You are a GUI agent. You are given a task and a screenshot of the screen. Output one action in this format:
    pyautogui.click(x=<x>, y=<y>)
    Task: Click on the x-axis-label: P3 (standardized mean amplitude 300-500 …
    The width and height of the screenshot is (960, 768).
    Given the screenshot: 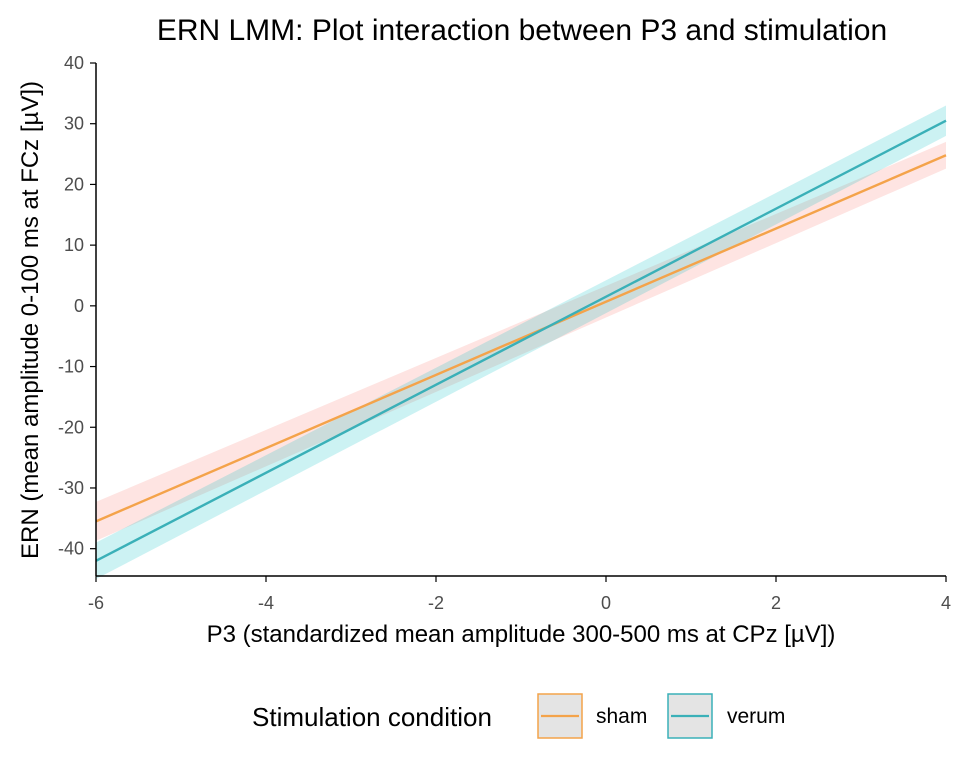 What is the action you would take?
    pyautogui.click(x=521, y=634)
    